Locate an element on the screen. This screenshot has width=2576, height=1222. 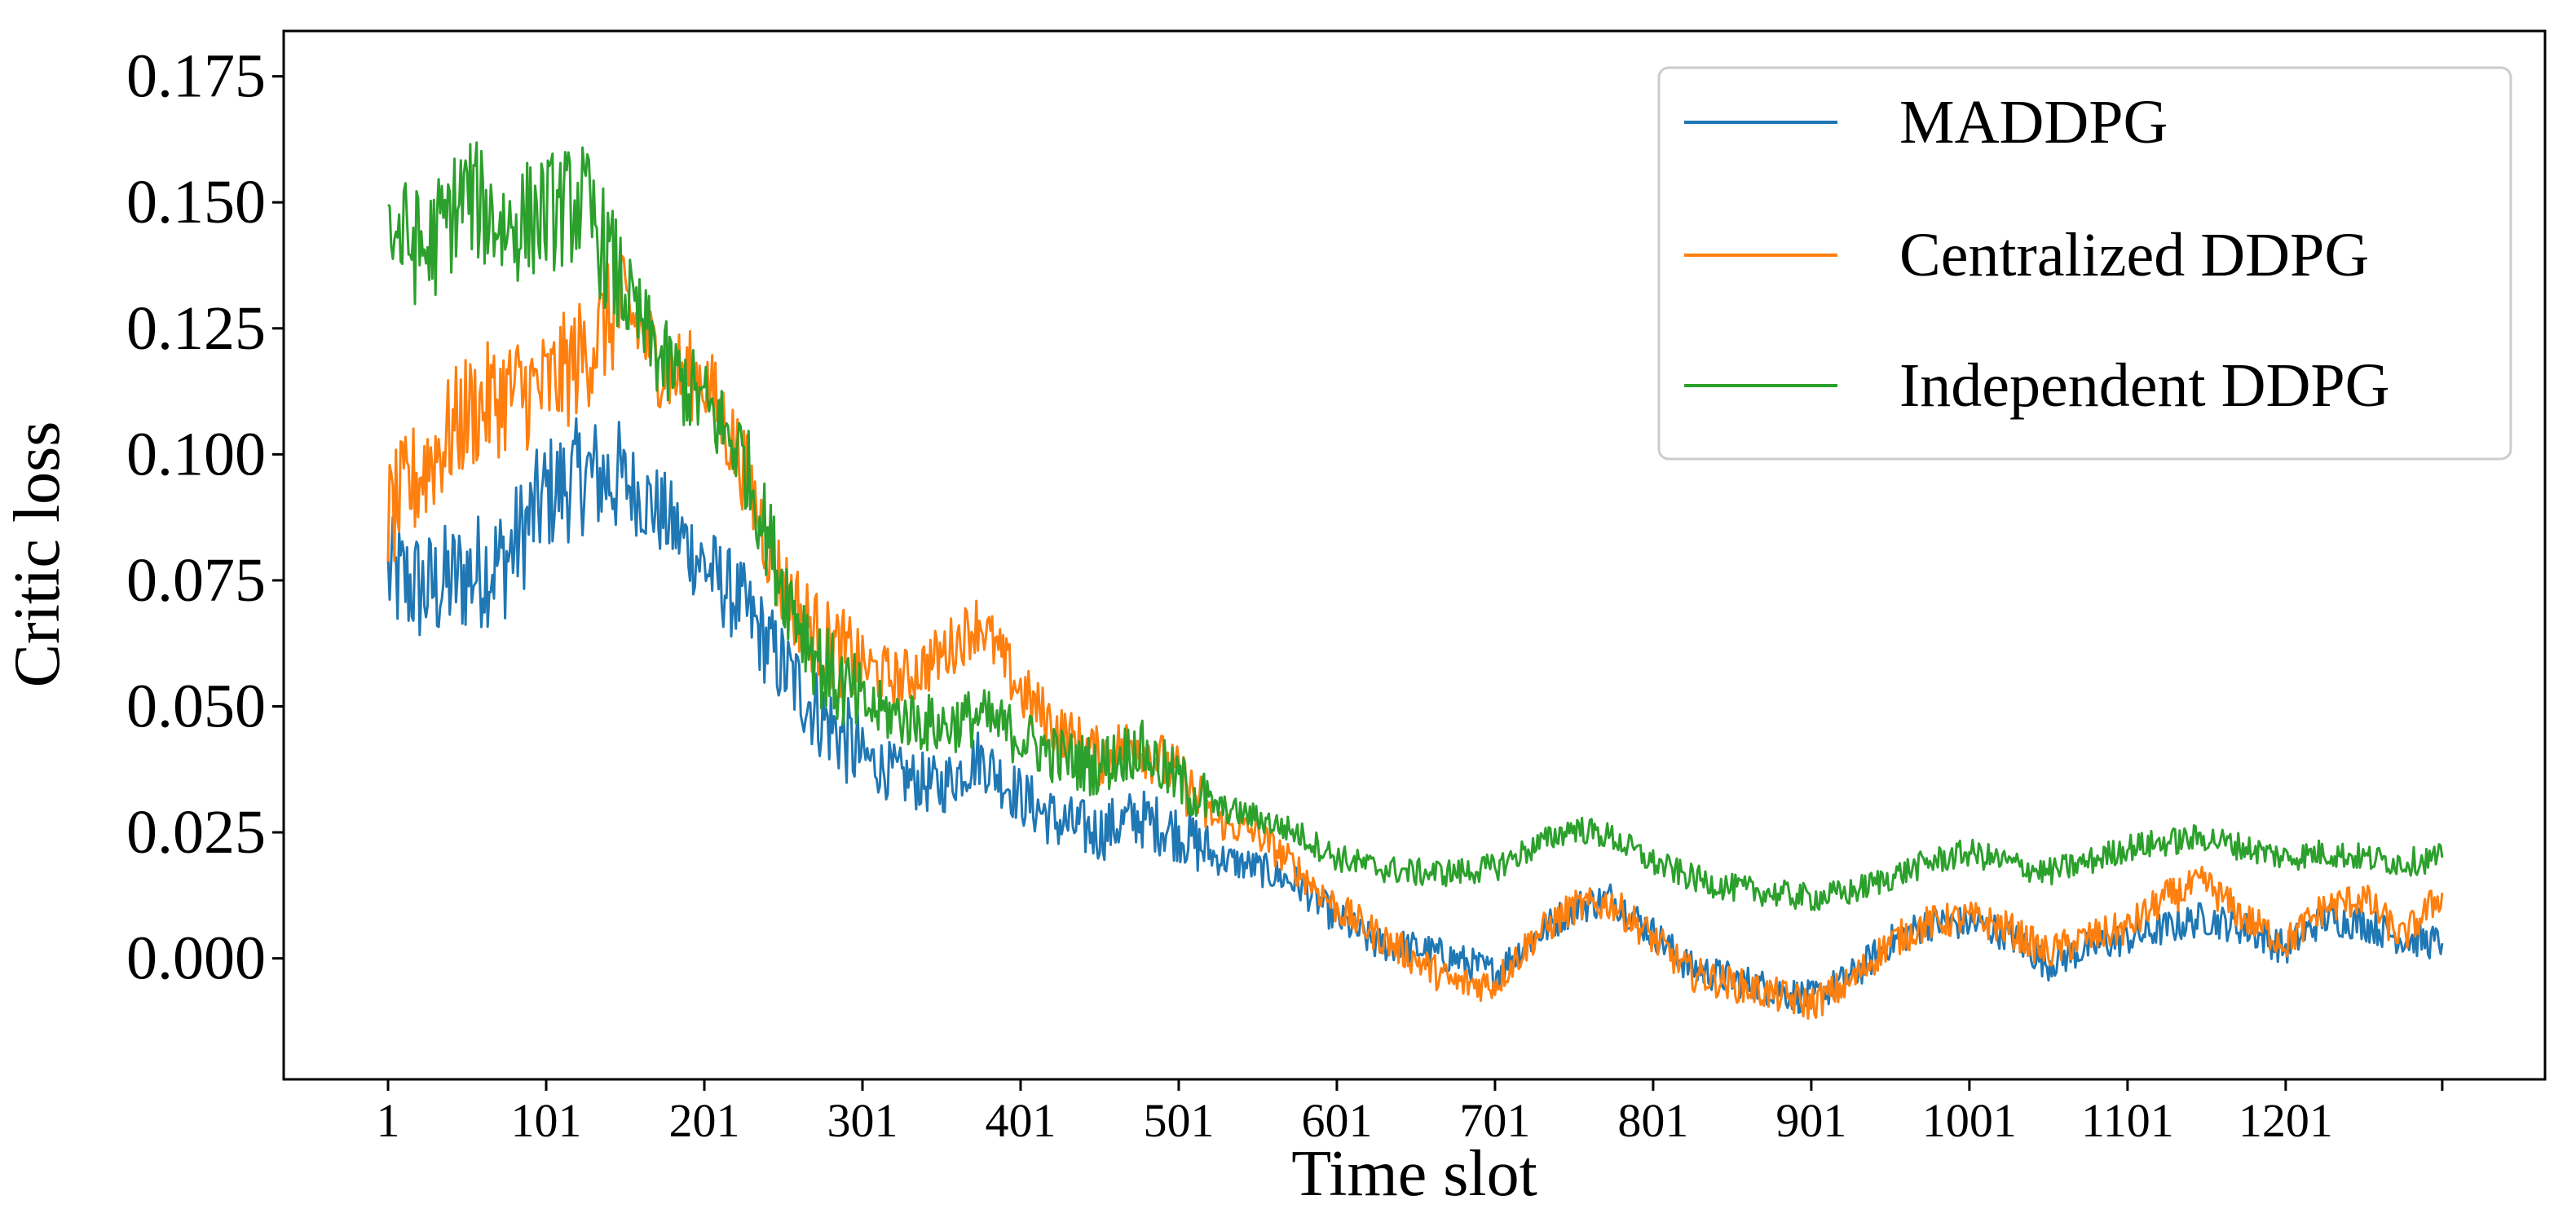
x-tick-label: 901 is located at coordinates (1810, 1120).